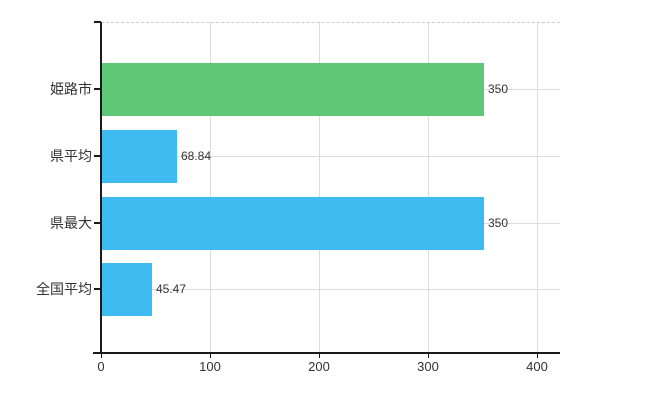 The height and width of the screenshot is (400, 650). I want to click on x-tick-label: 0, so click(101, 366).